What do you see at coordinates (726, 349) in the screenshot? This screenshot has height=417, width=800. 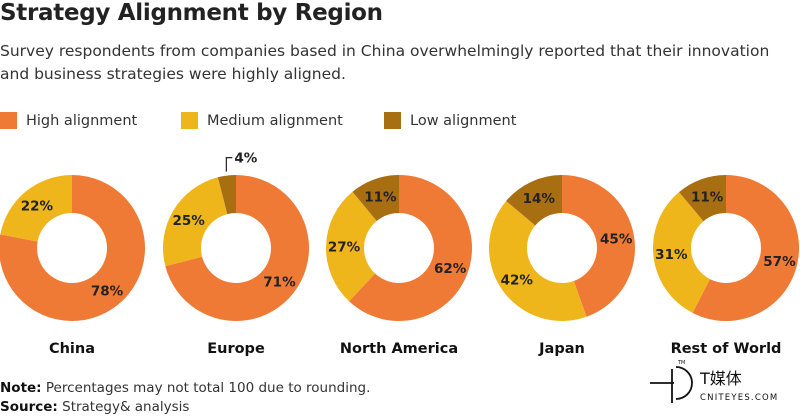 I see `region-name-rest-of-world: Rest of World` at bounding box center [726, 349].